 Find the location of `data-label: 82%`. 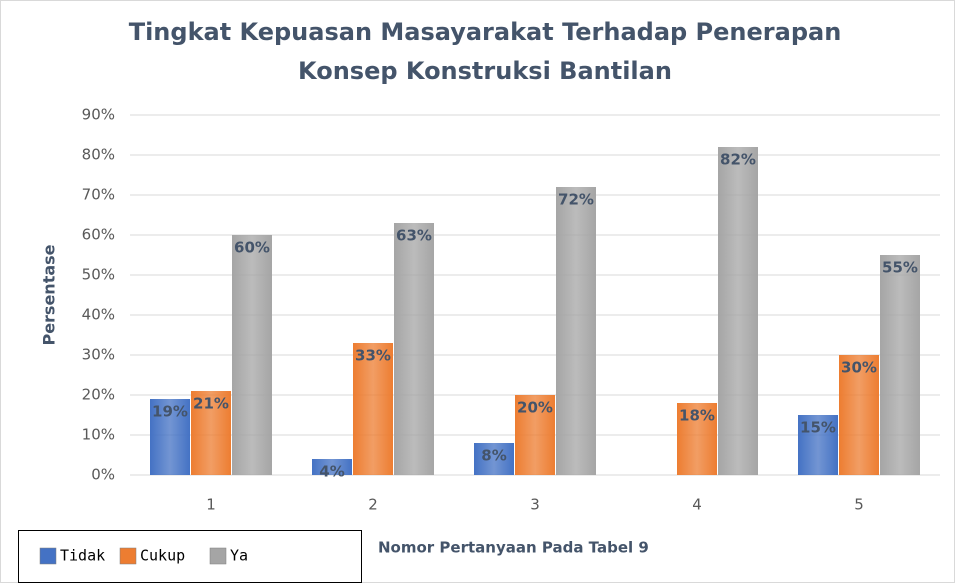

data-label: 82% is located at coordinates (738, 160).